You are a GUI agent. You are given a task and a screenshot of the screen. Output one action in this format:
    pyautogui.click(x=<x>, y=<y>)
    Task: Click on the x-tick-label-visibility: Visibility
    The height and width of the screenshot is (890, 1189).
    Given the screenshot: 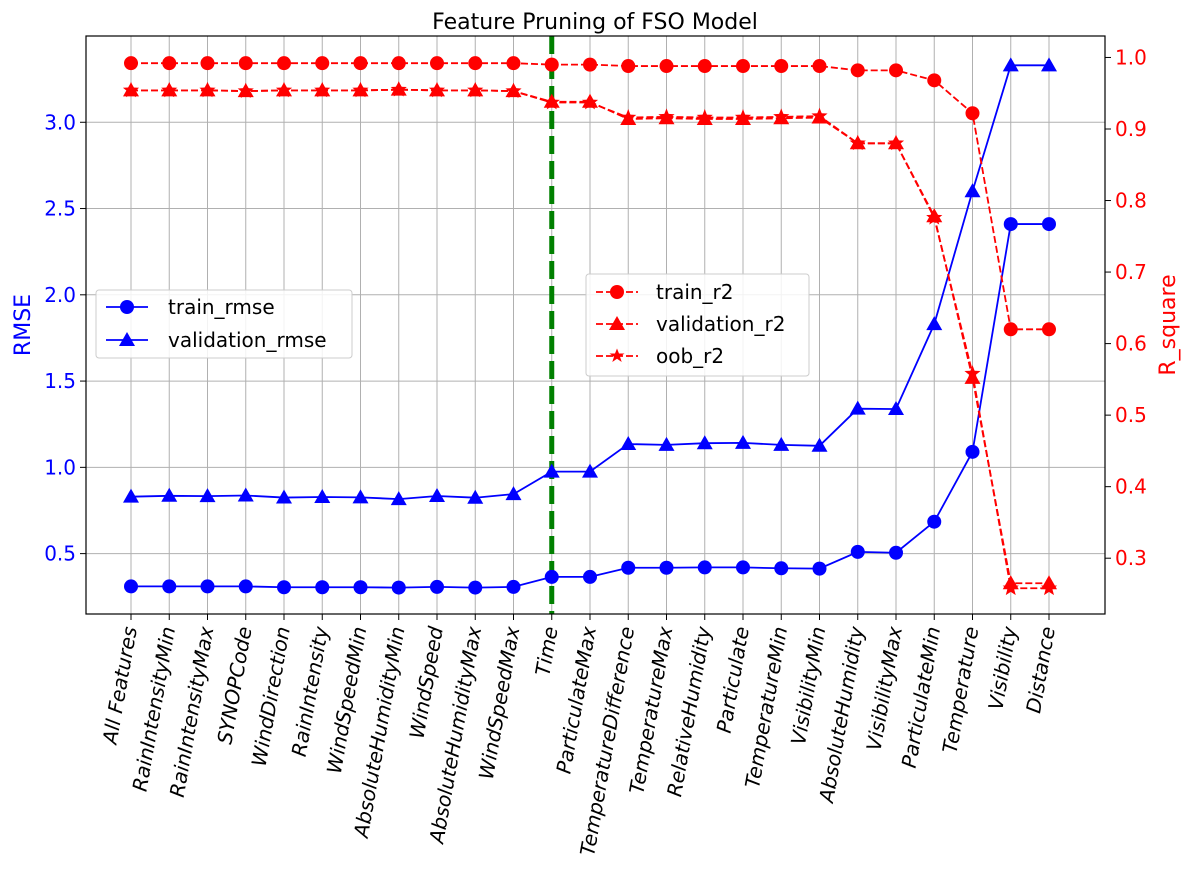 What is the action you would take?
    pyautogui.click(x=1002, y=668)
    